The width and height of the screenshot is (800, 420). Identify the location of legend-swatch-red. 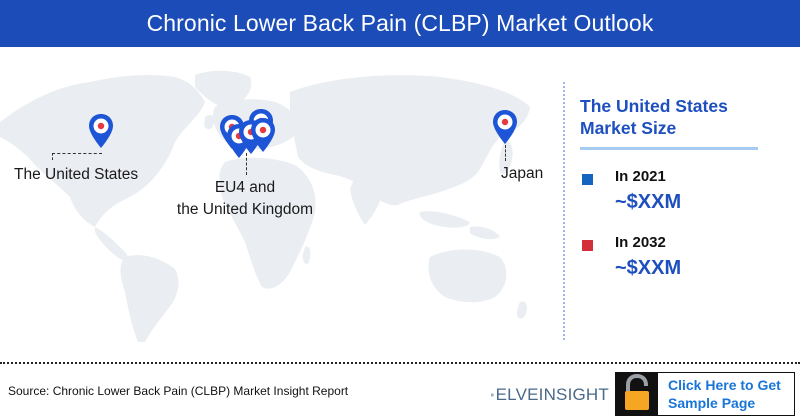
(587, 245).